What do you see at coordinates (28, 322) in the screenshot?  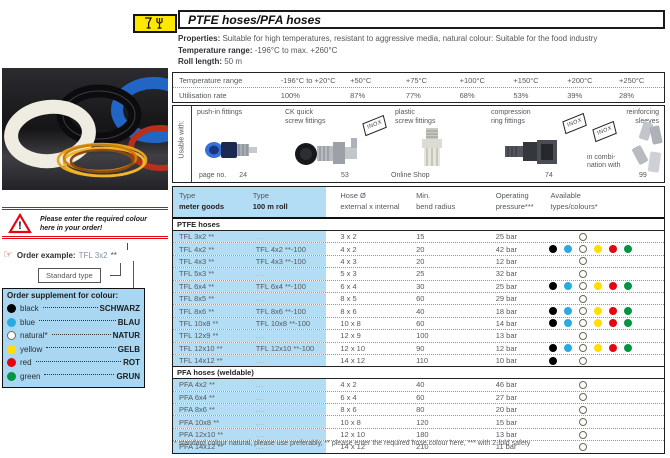 I see `colour-name-en: blue` at bounding box center [28, 322].